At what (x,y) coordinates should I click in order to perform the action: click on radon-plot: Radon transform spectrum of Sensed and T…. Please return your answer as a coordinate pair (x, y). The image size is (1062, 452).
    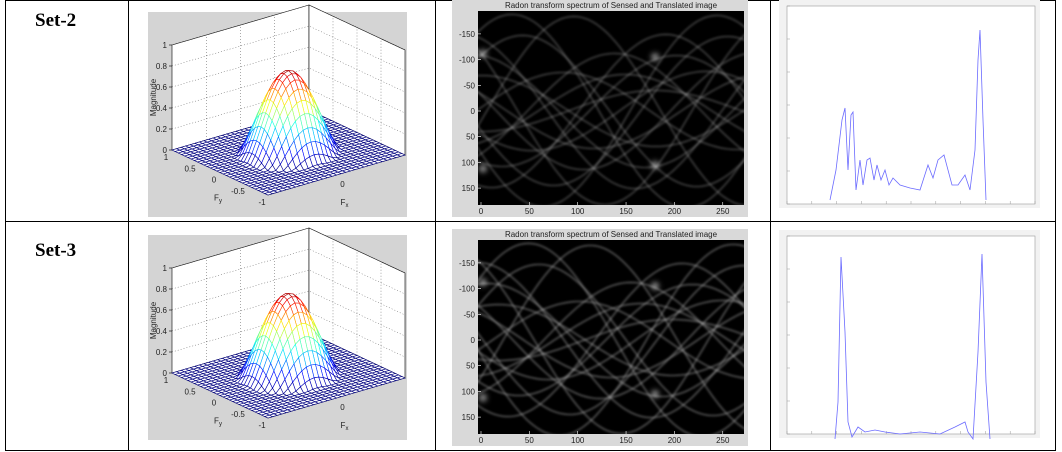
    Looking at the image, I should click on (600, 108).